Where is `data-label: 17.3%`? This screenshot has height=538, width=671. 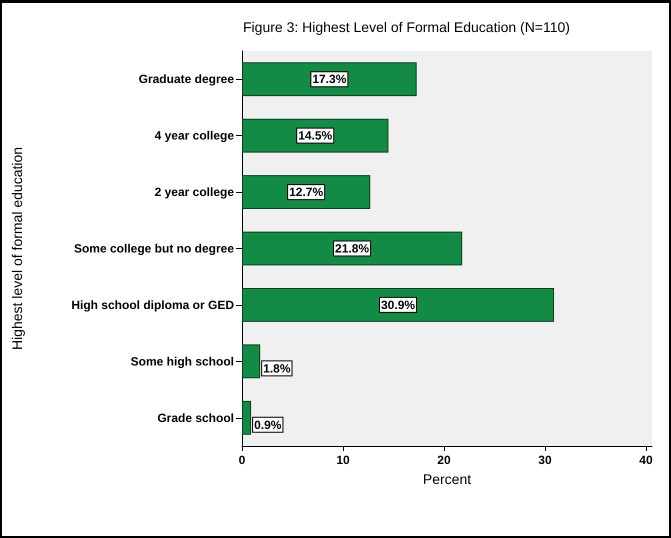 data-label: 17.3% is located at coordinates (329, 79).